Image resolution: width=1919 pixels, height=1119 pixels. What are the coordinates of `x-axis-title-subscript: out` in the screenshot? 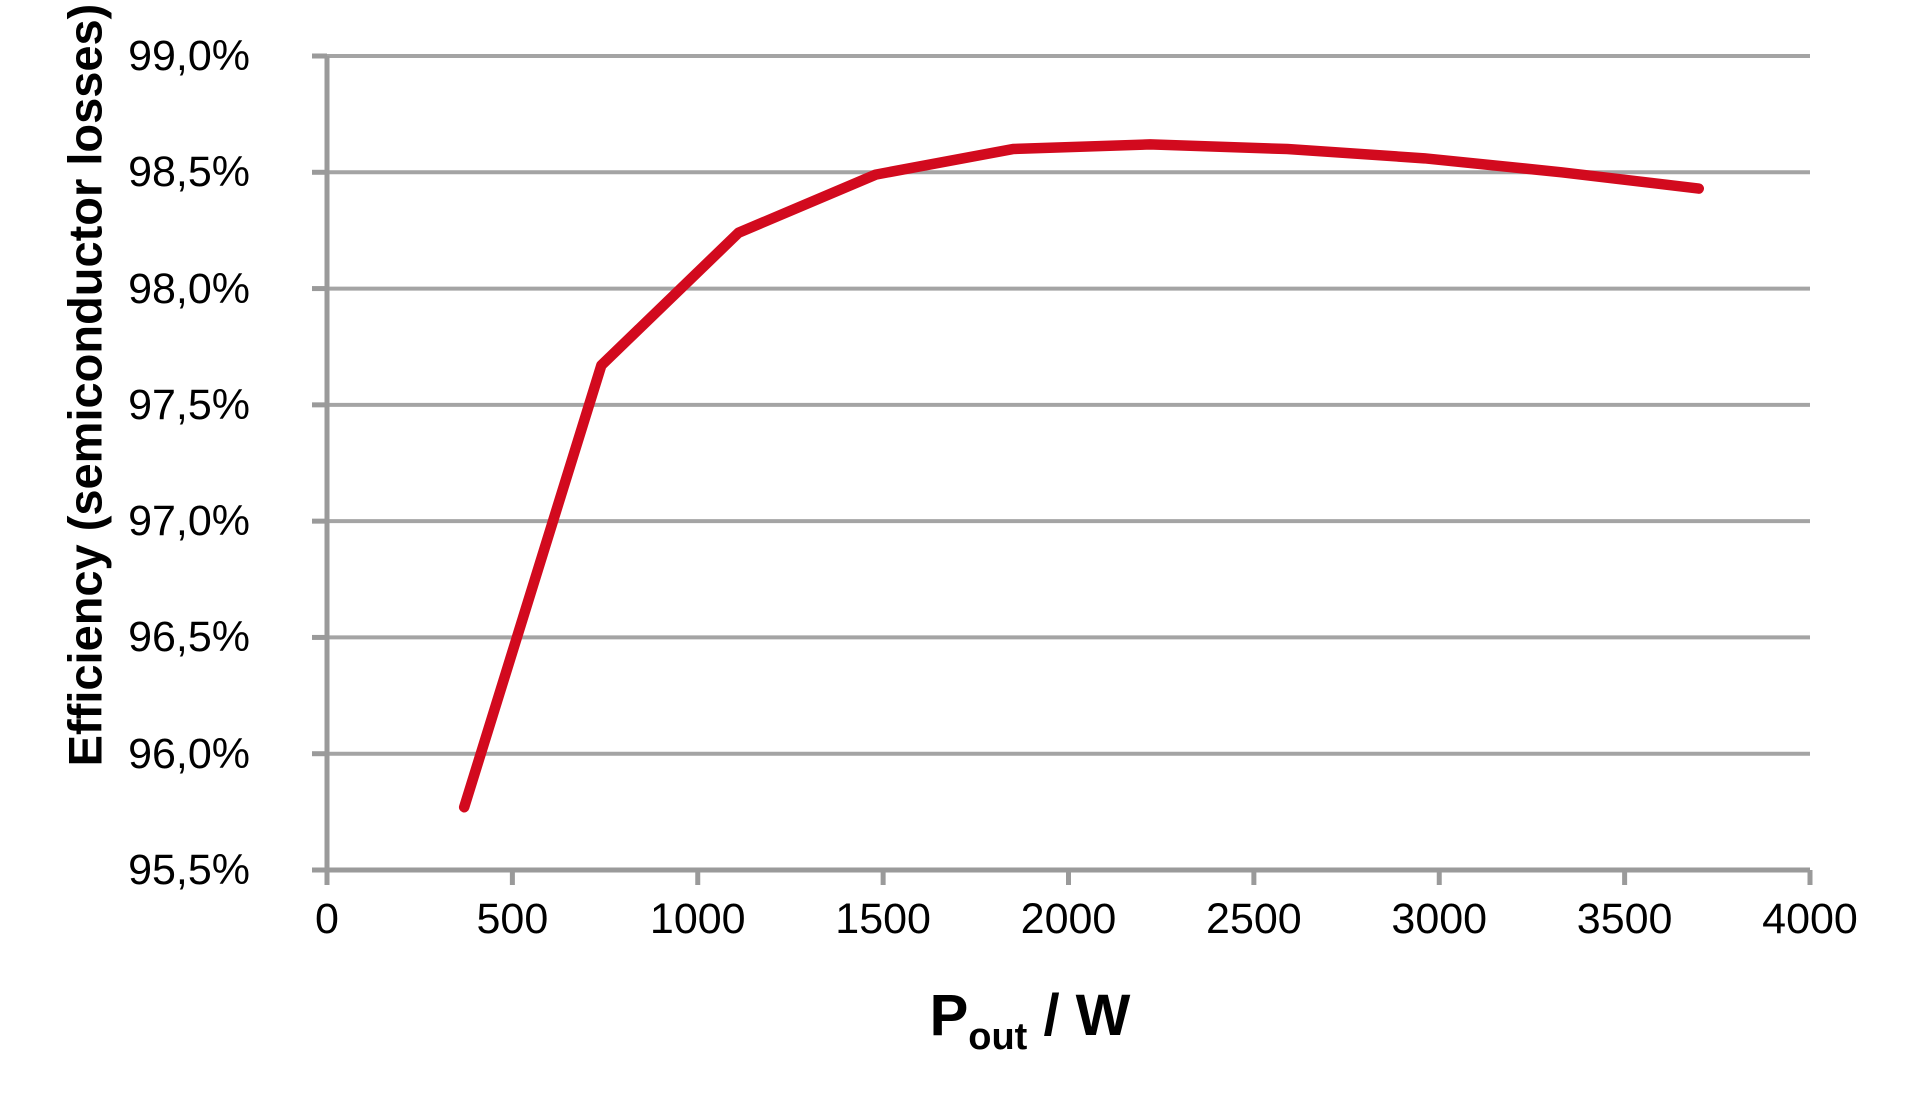 It's located at (998, 1037).